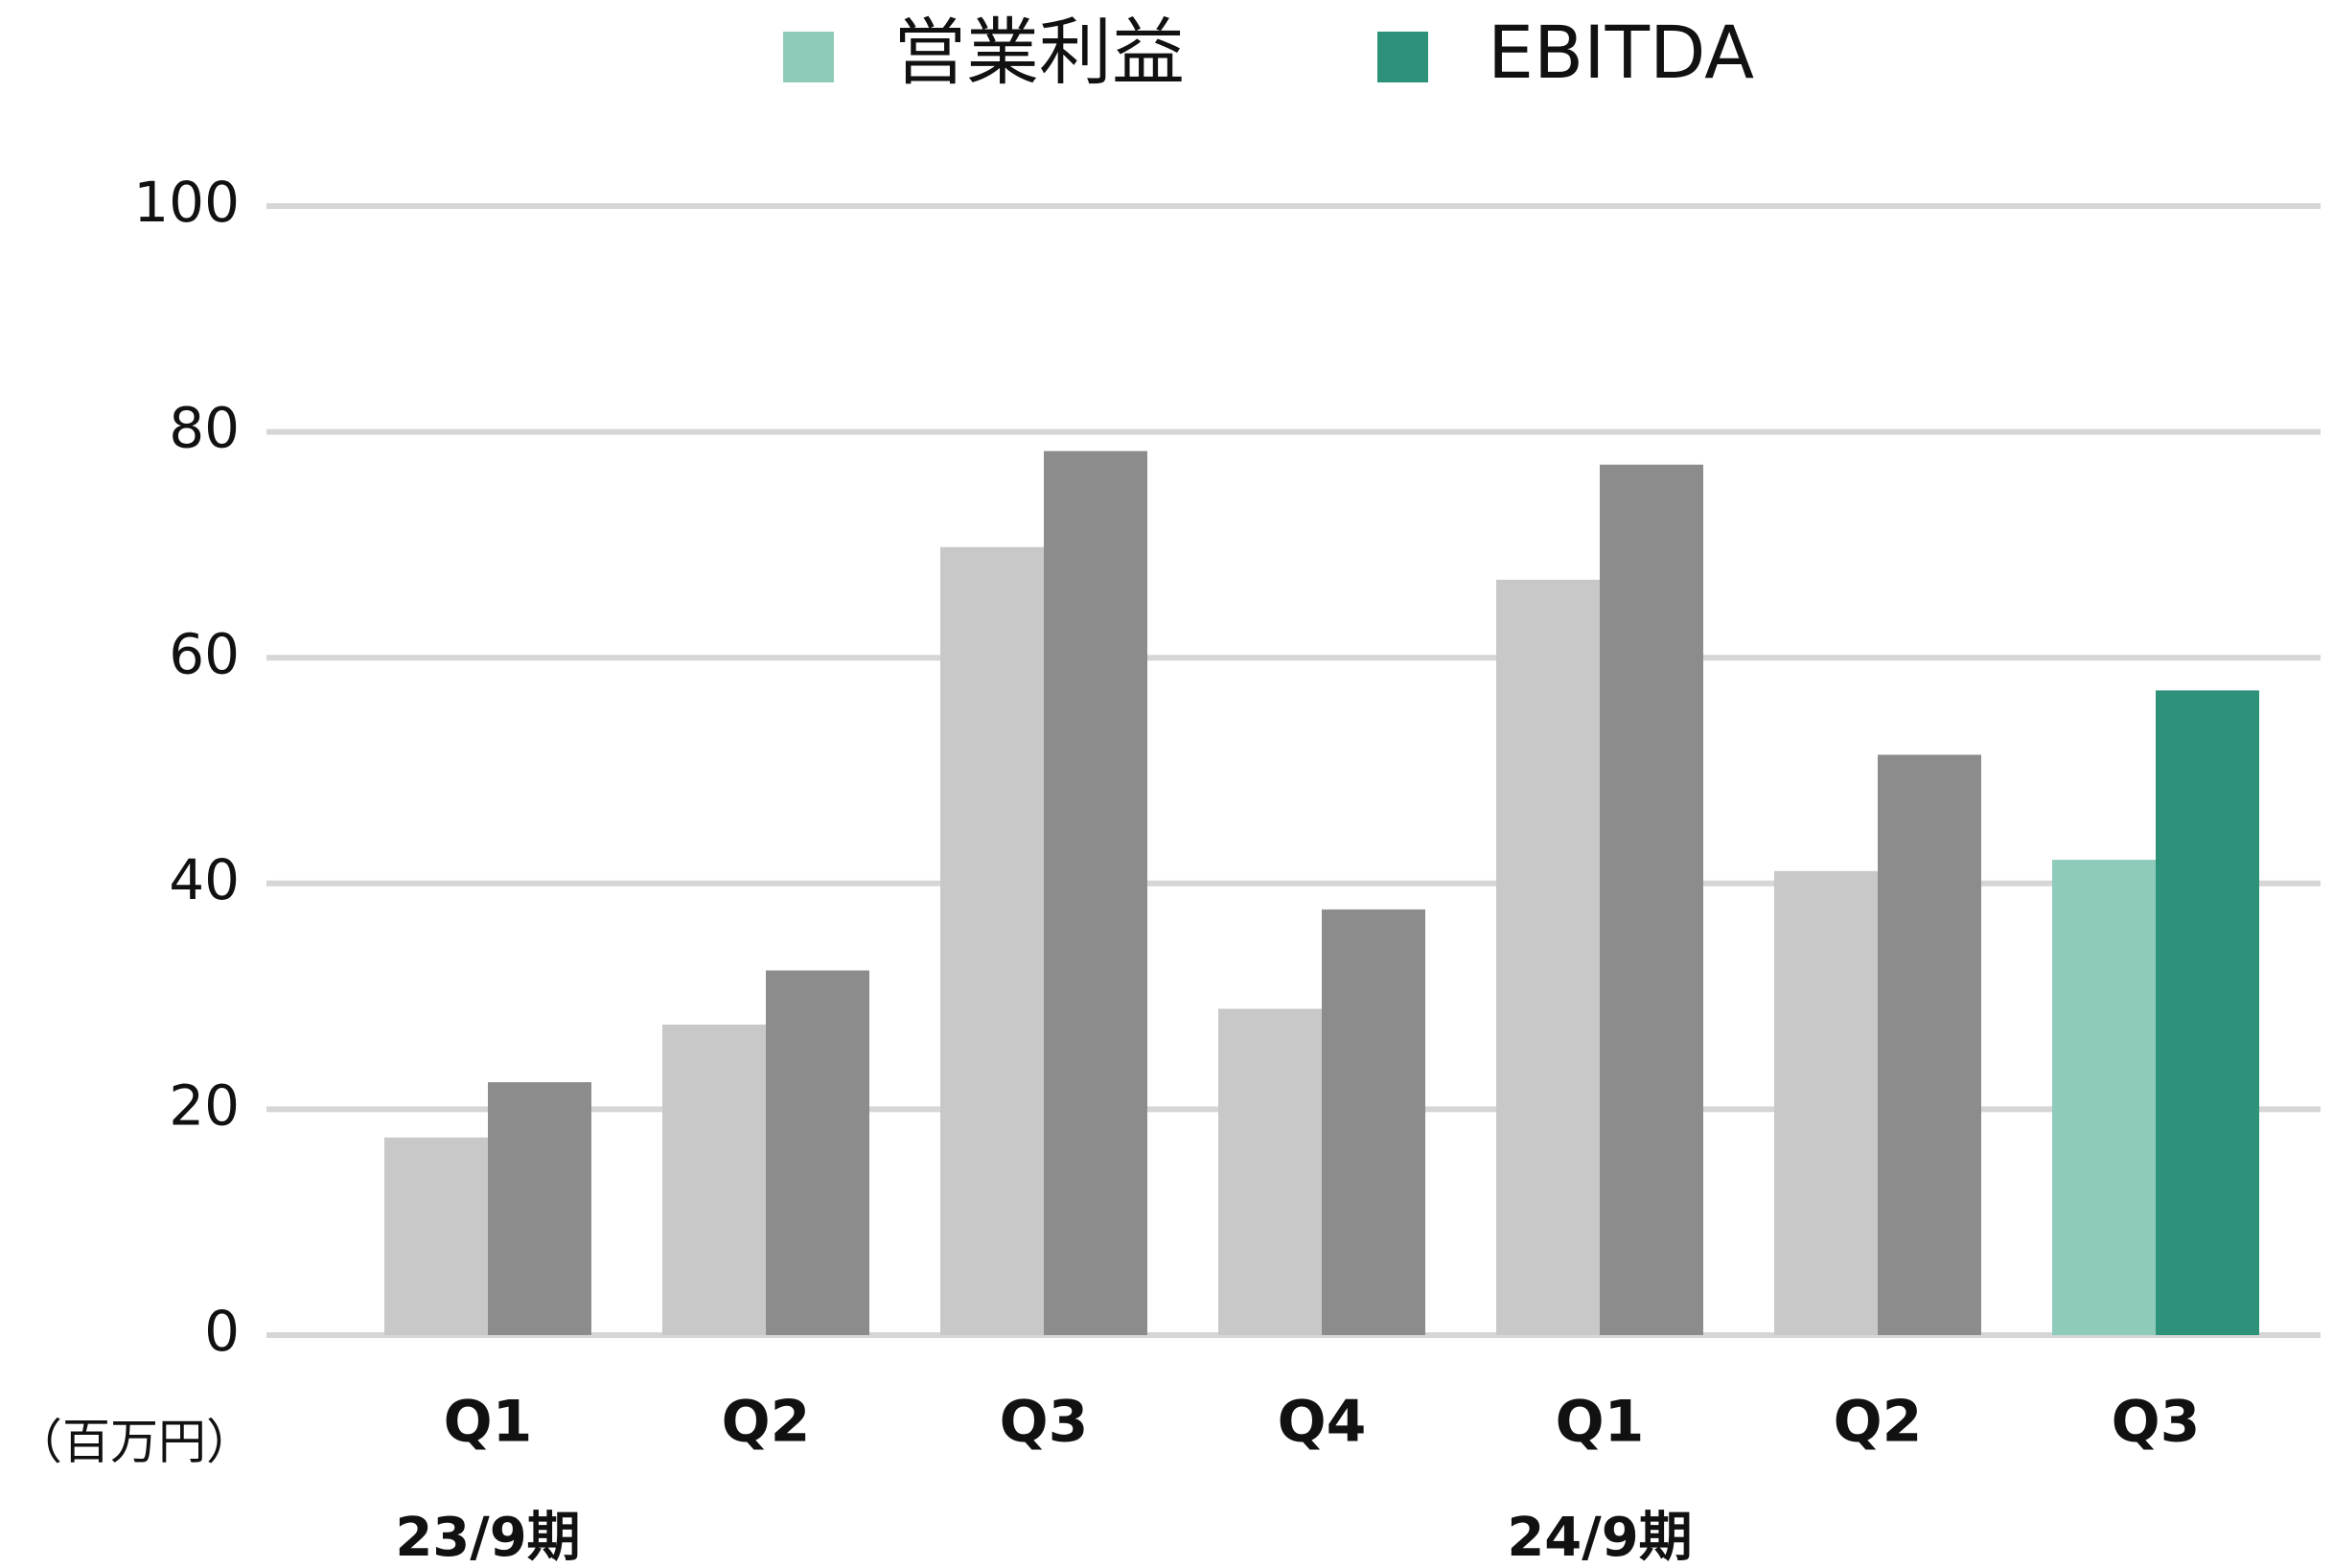 This screenshot has height=1568, width=2333. Describe the element at coordinates (1039, 52) in the screenshot. I see `legend-label: 営業利益` at that location.